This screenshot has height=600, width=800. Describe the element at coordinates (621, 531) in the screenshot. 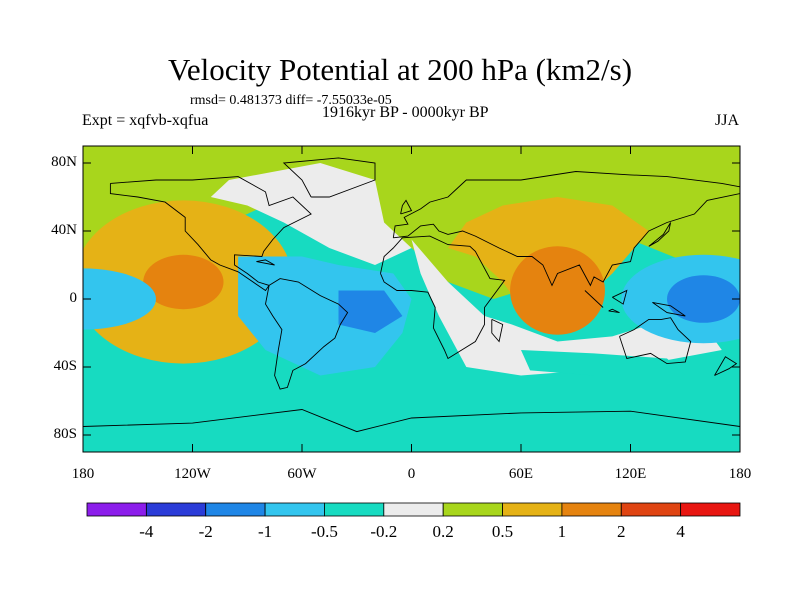

I see `colorbar-label: 2` at that location.